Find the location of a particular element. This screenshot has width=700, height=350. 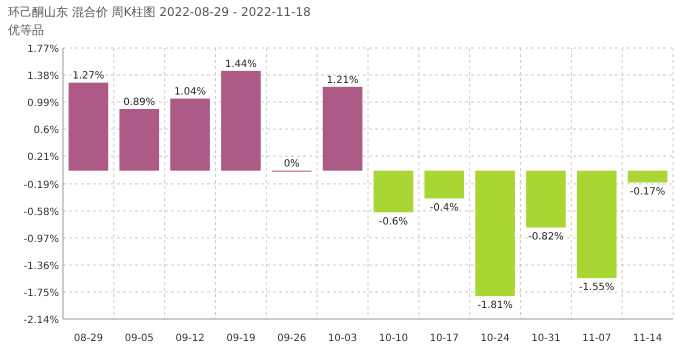

y-tick-label: -1.36% is located at coordinates (41, 266).